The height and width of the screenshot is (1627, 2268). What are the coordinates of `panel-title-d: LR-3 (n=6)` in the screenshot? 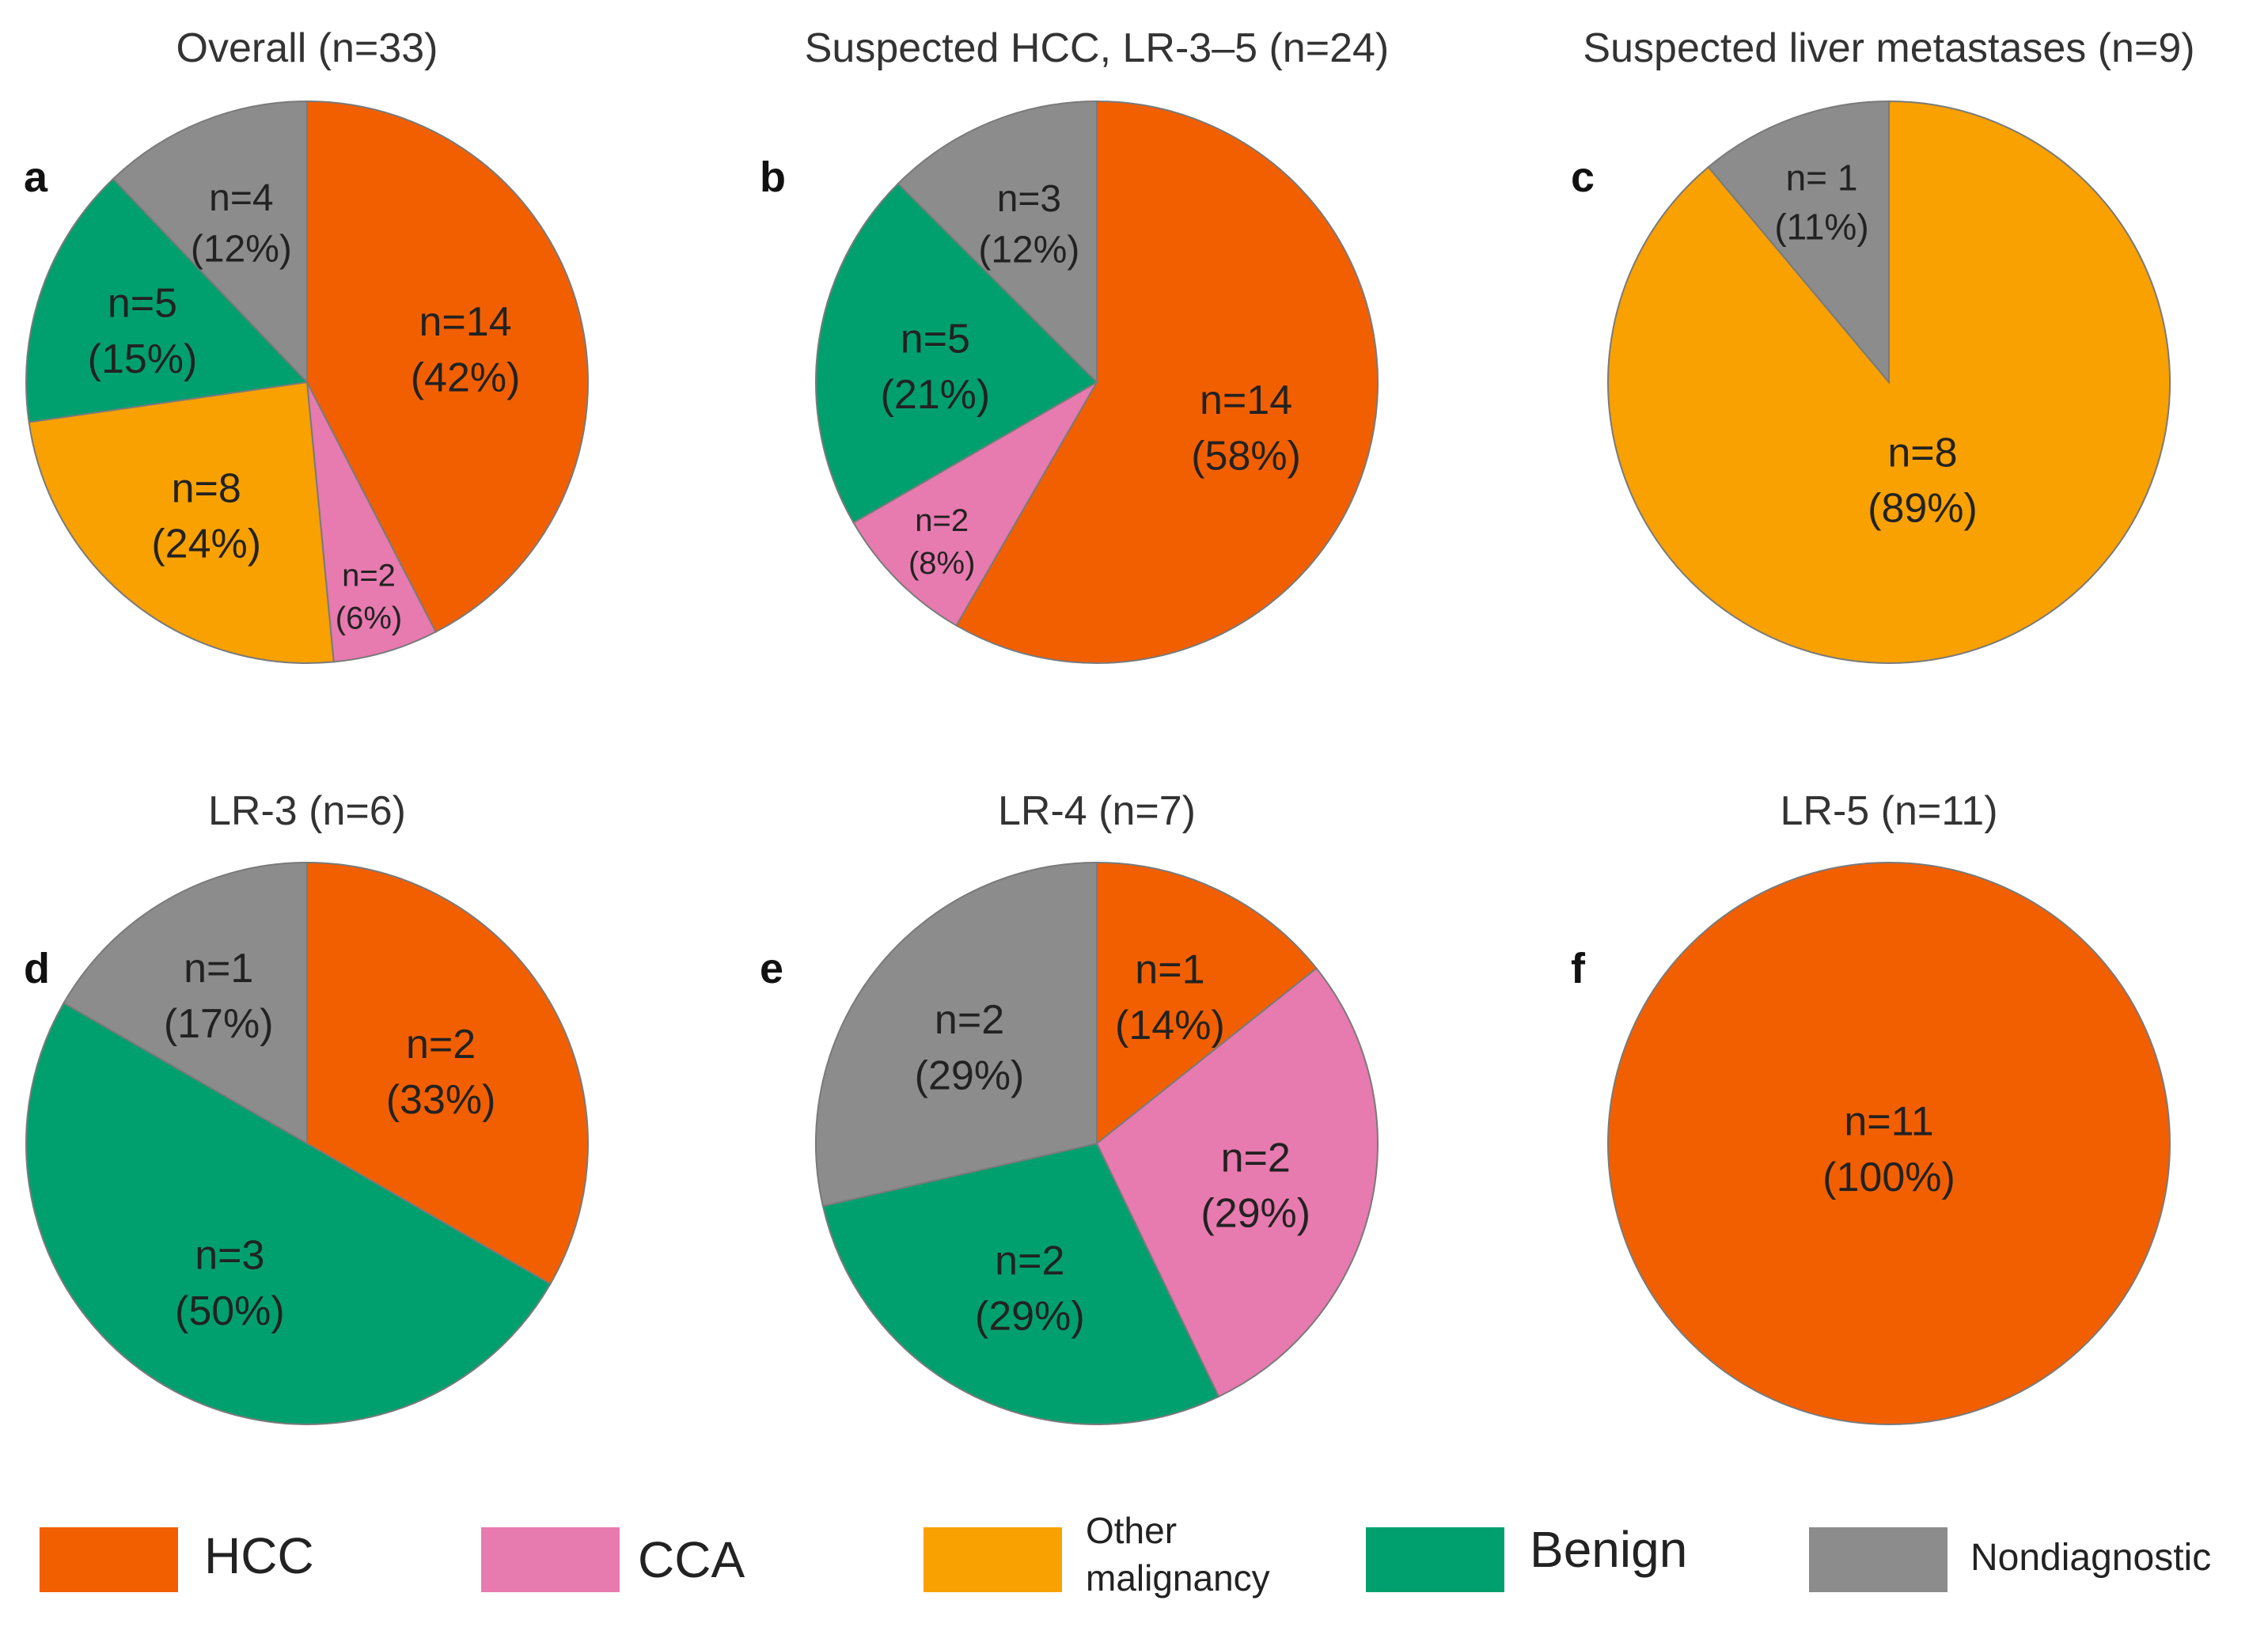 It's located at (307, 811).